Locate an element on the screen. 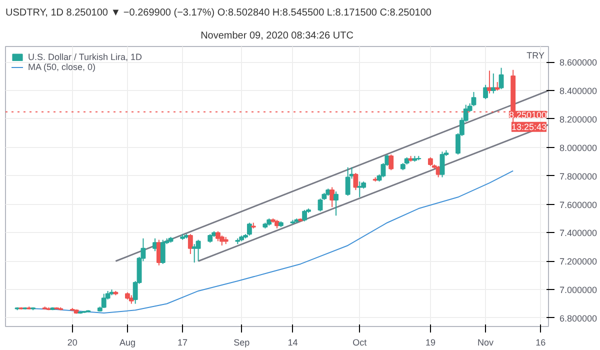 The width and height of the screenshot is (600, 350). chart-subtitle: November 09, 2020 08:34:26 UTC is located at coordinates (277, 36).